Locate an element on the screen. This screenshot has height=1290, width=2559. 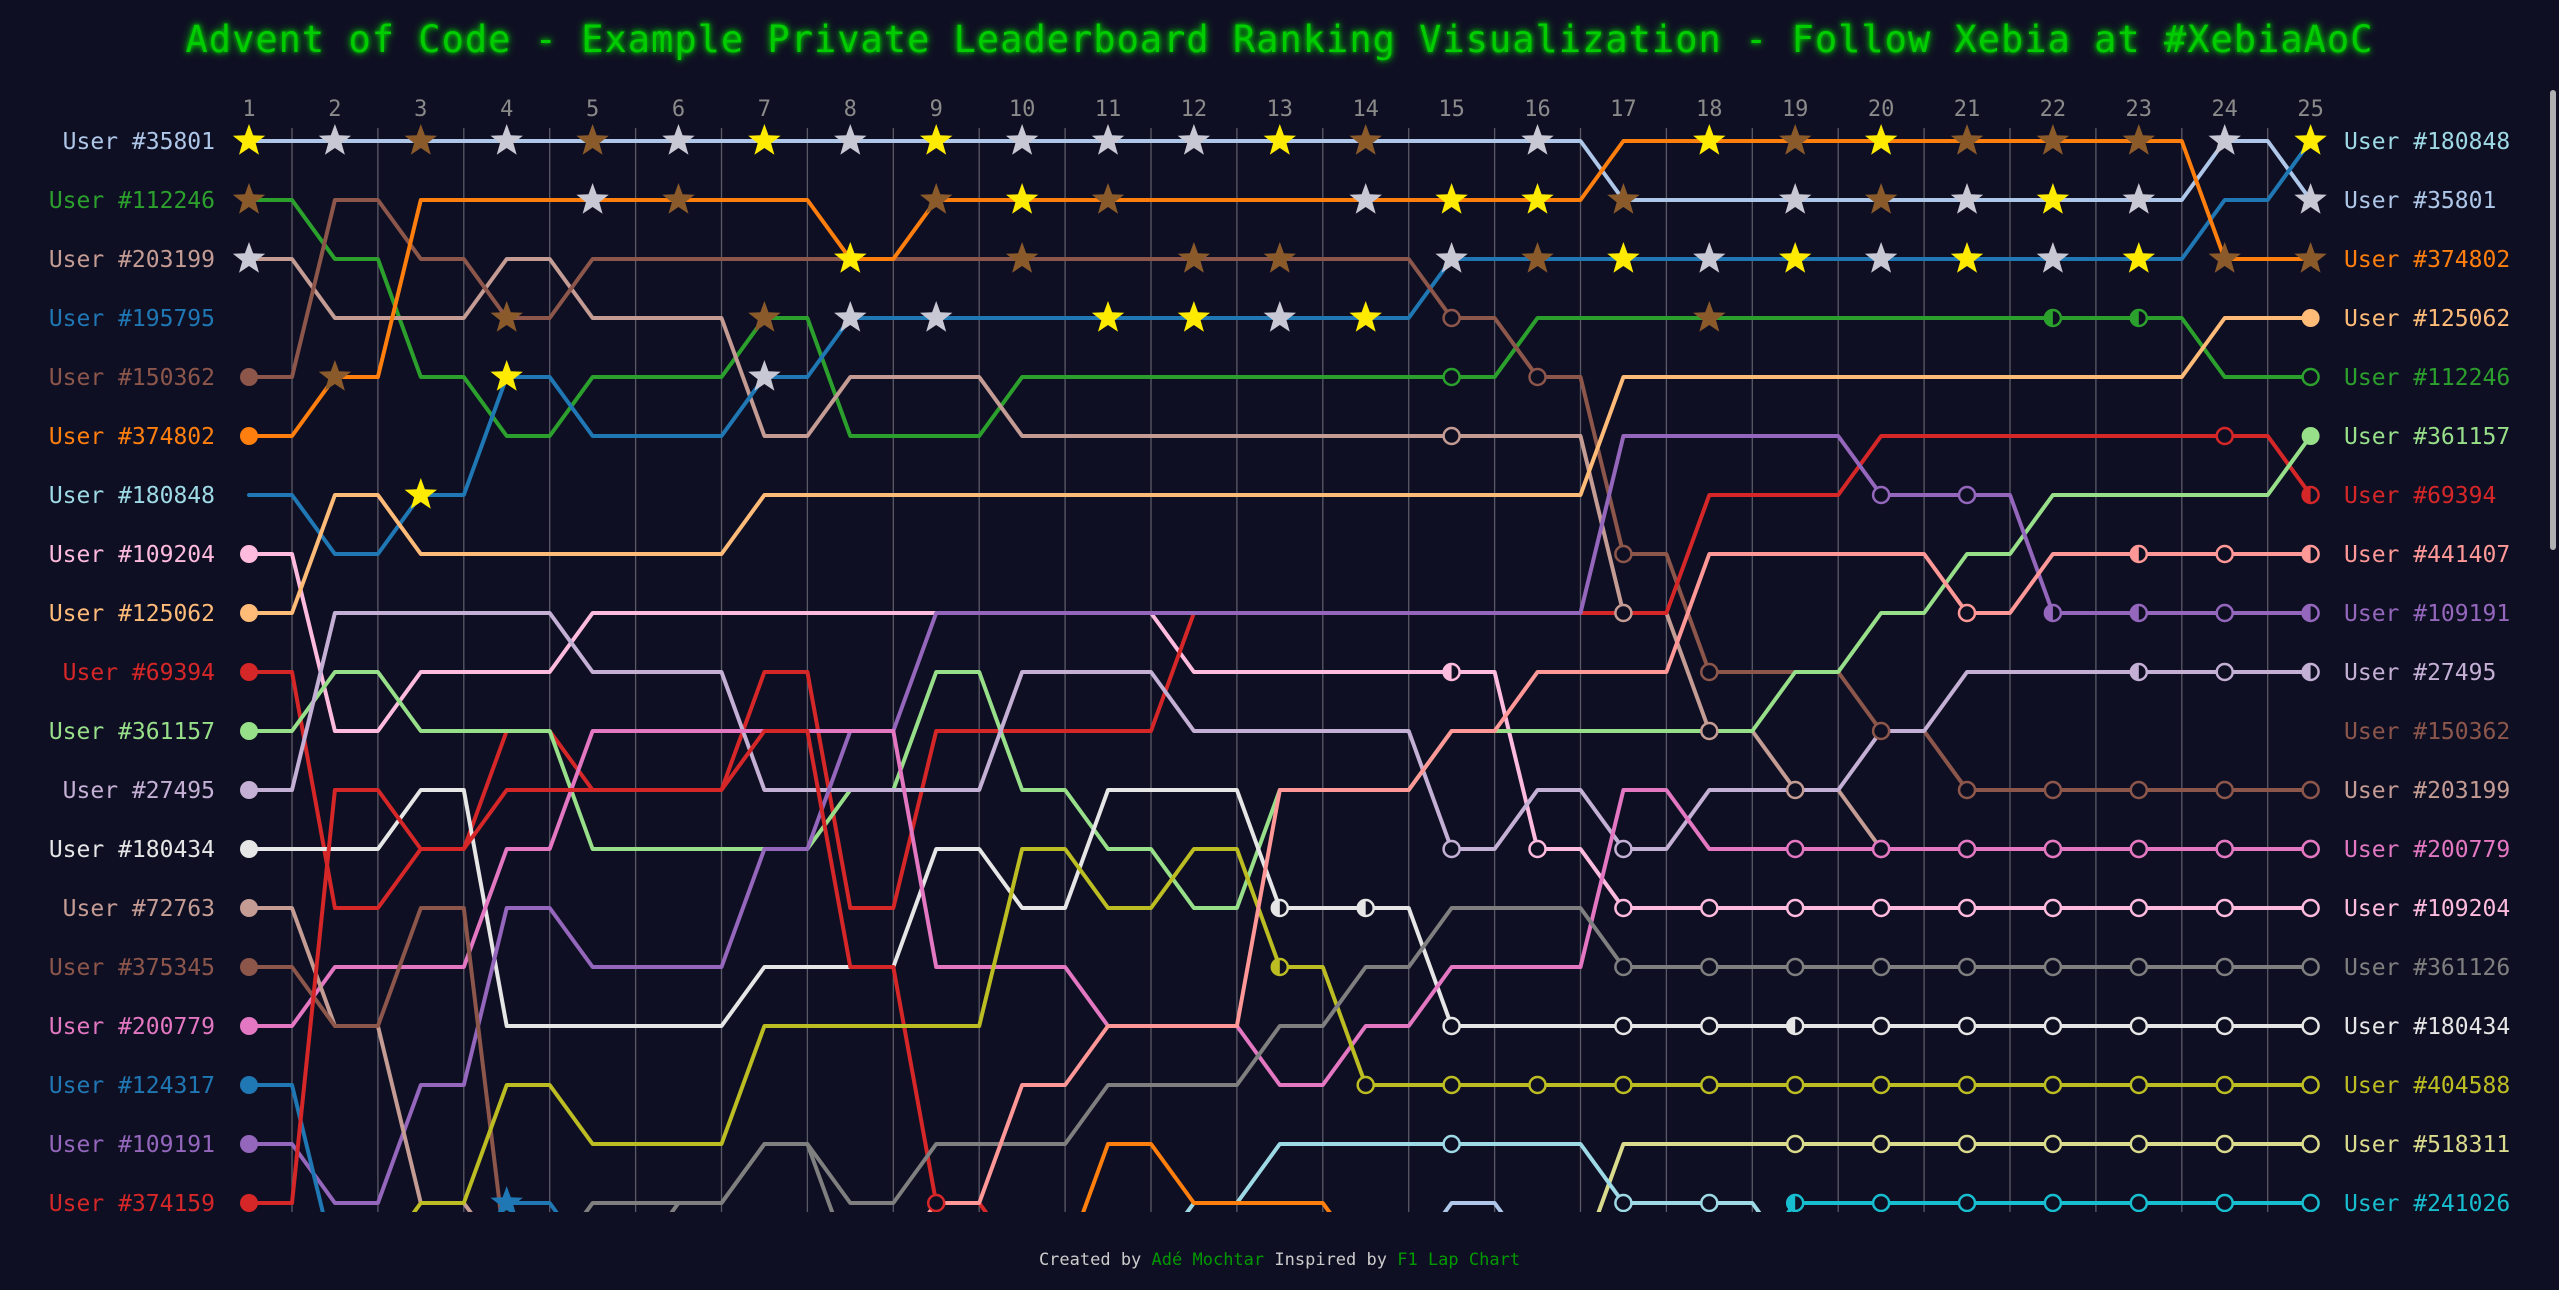
final-rank-label: User #27495 is located at coordinates (2420, 673).